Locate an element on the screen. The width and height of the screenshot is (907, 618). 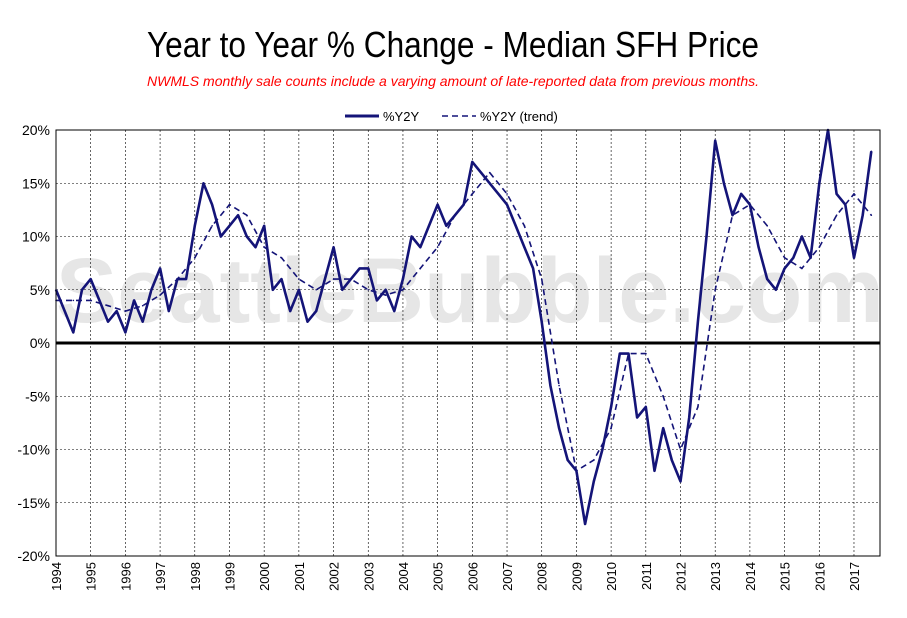
x-tick-label: 2014 is located at coordinates (750, 576).